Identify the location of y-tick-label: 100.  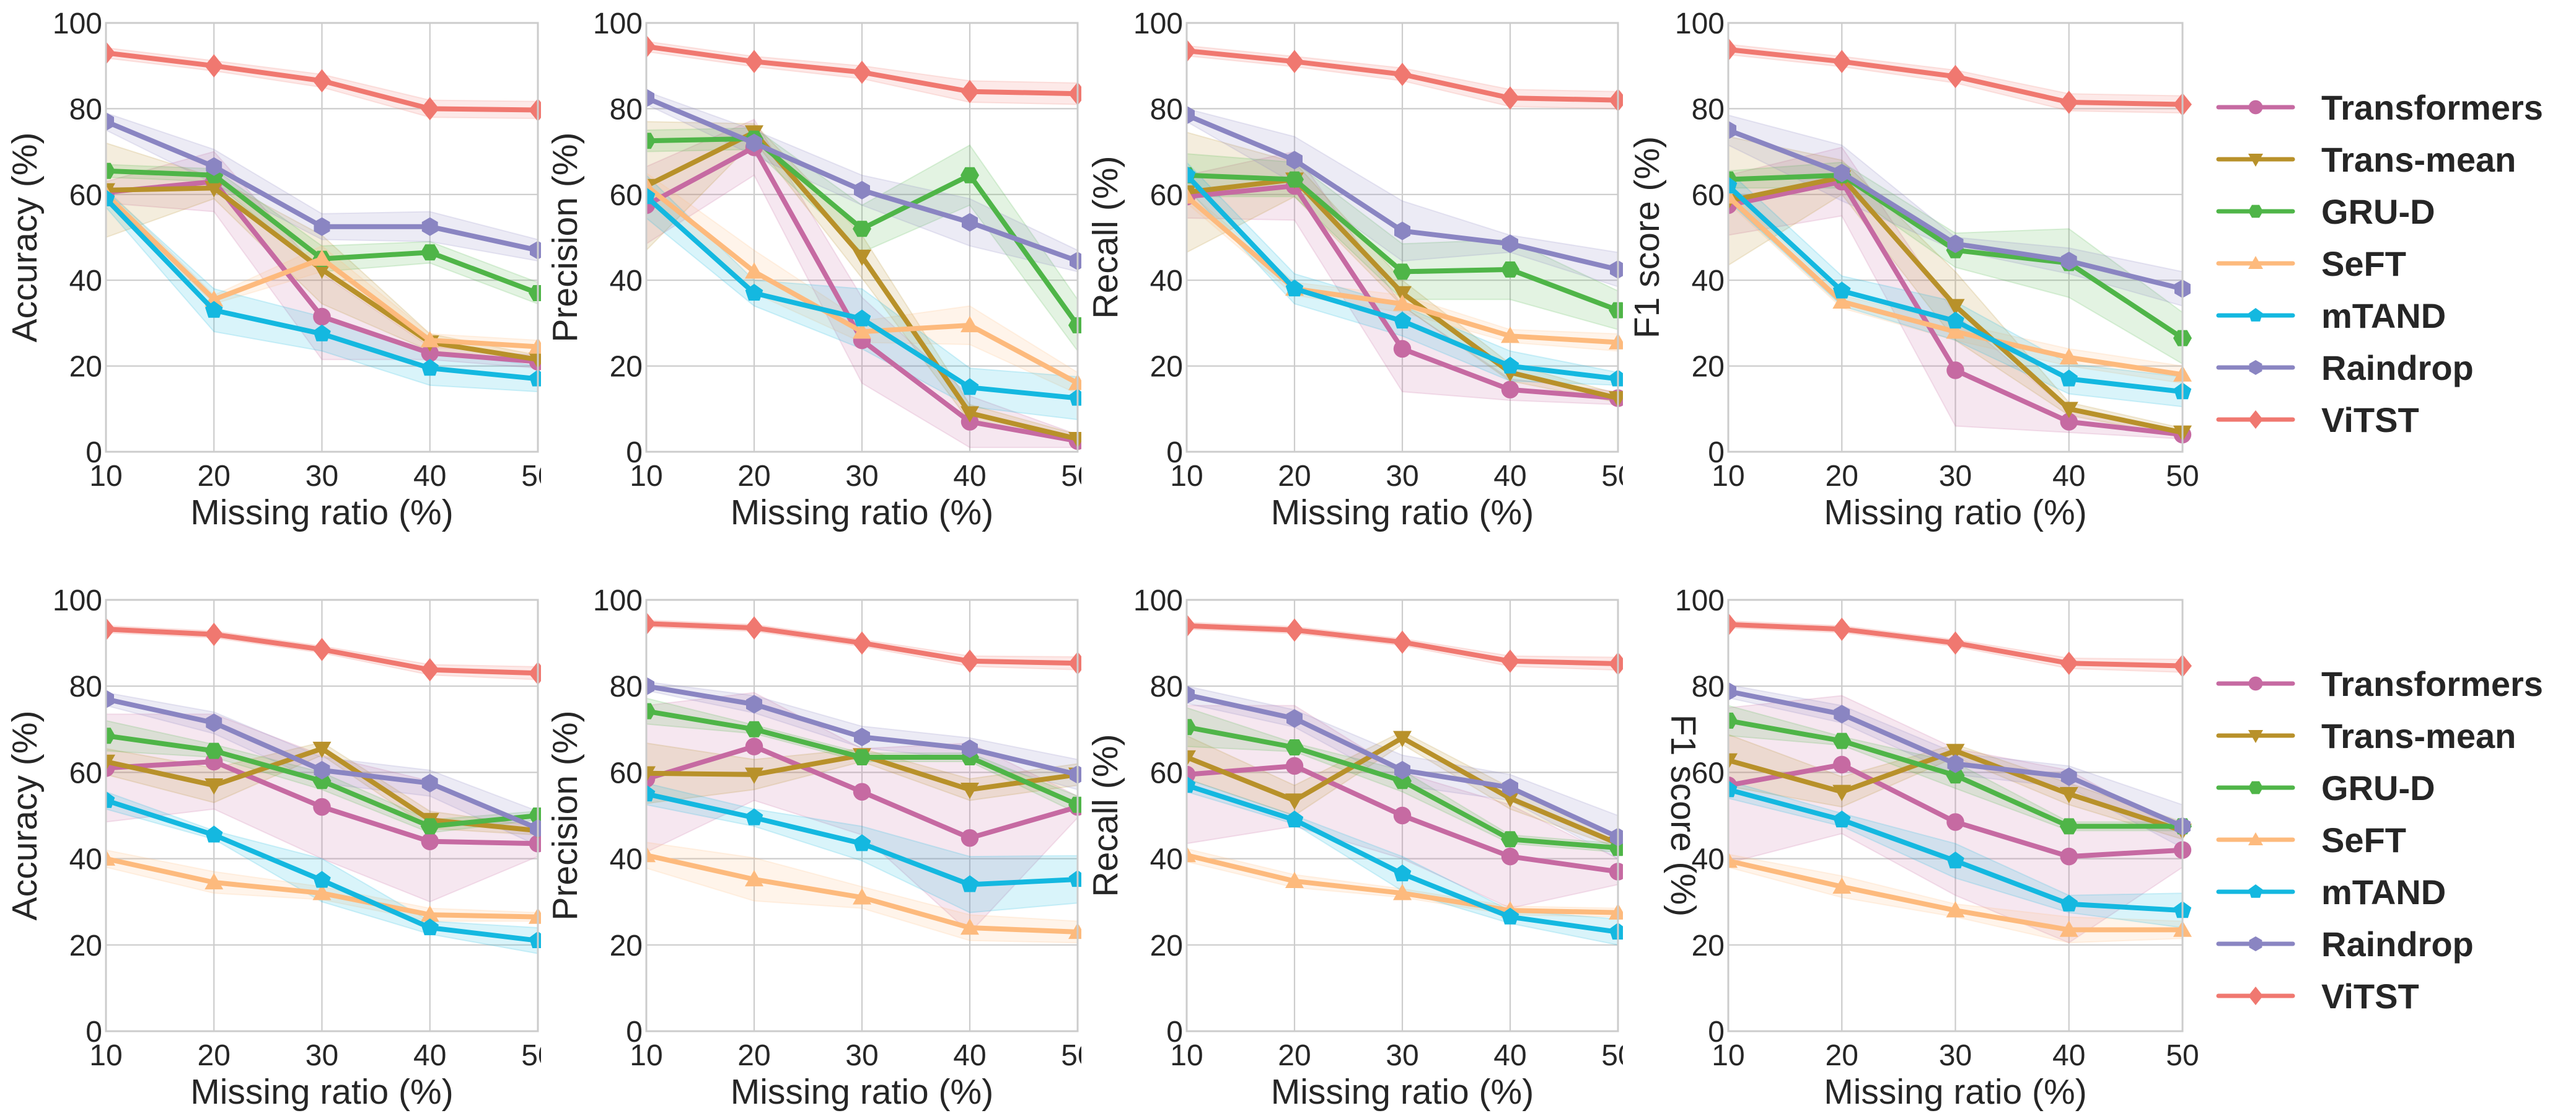
(77, 23).